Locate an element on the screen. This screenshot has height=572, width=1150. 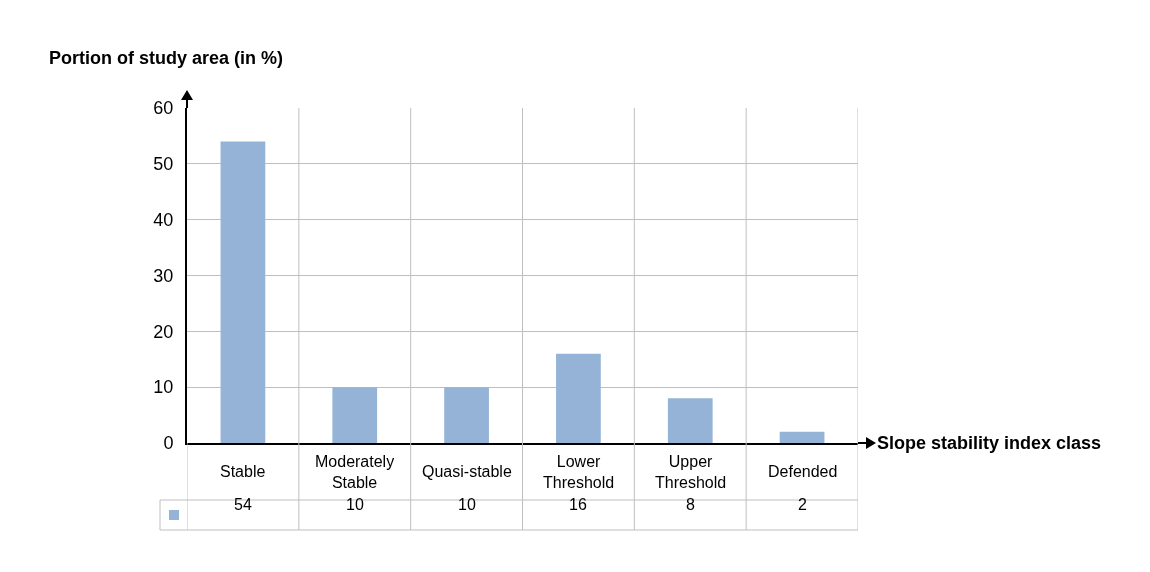
y-tick-label: 30 is located at coordinates (163, 275).